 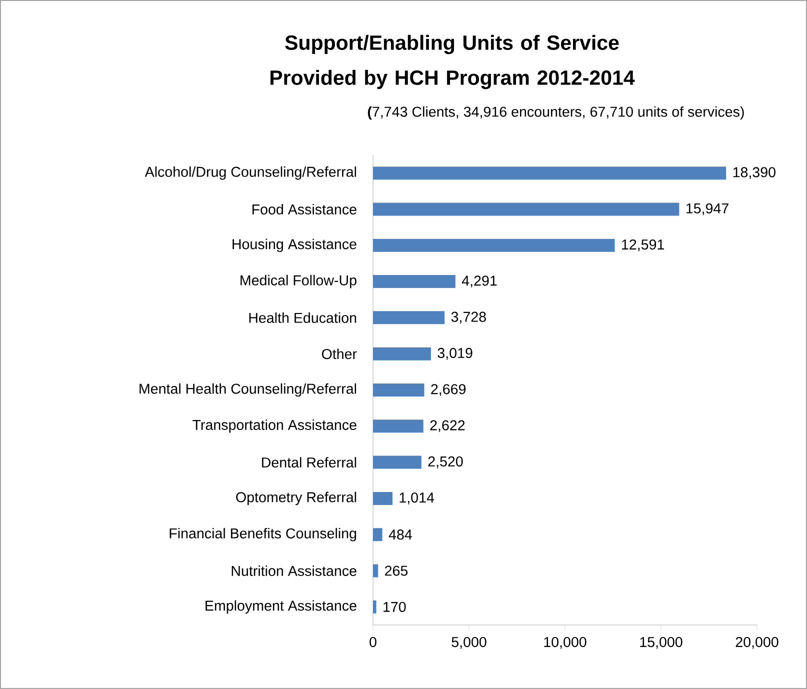 What do you see at coordinates (448, 390) in the screenshot?
I see `data-label: 2,669` at bounding box center [448, 390].